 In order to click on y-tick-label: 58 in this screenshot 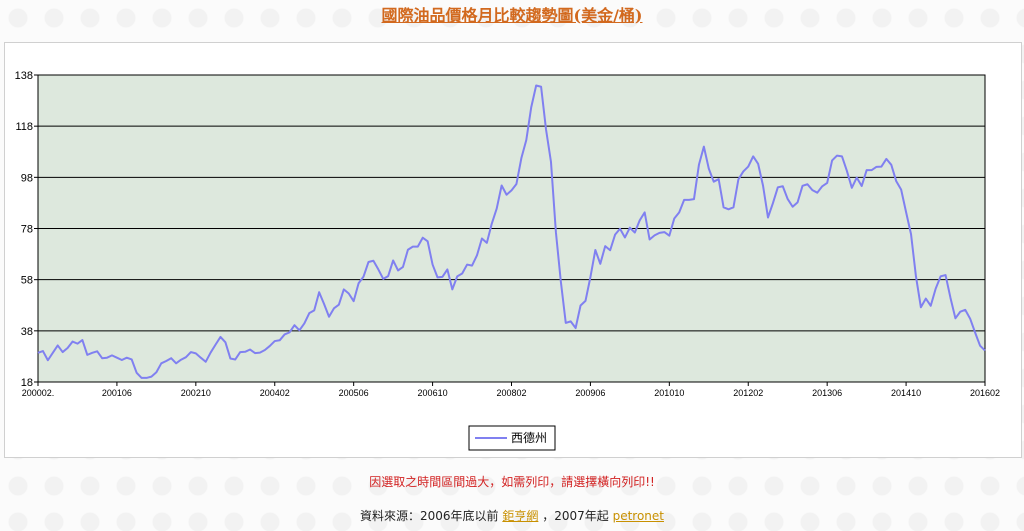, I will do `click(27, 281)`.